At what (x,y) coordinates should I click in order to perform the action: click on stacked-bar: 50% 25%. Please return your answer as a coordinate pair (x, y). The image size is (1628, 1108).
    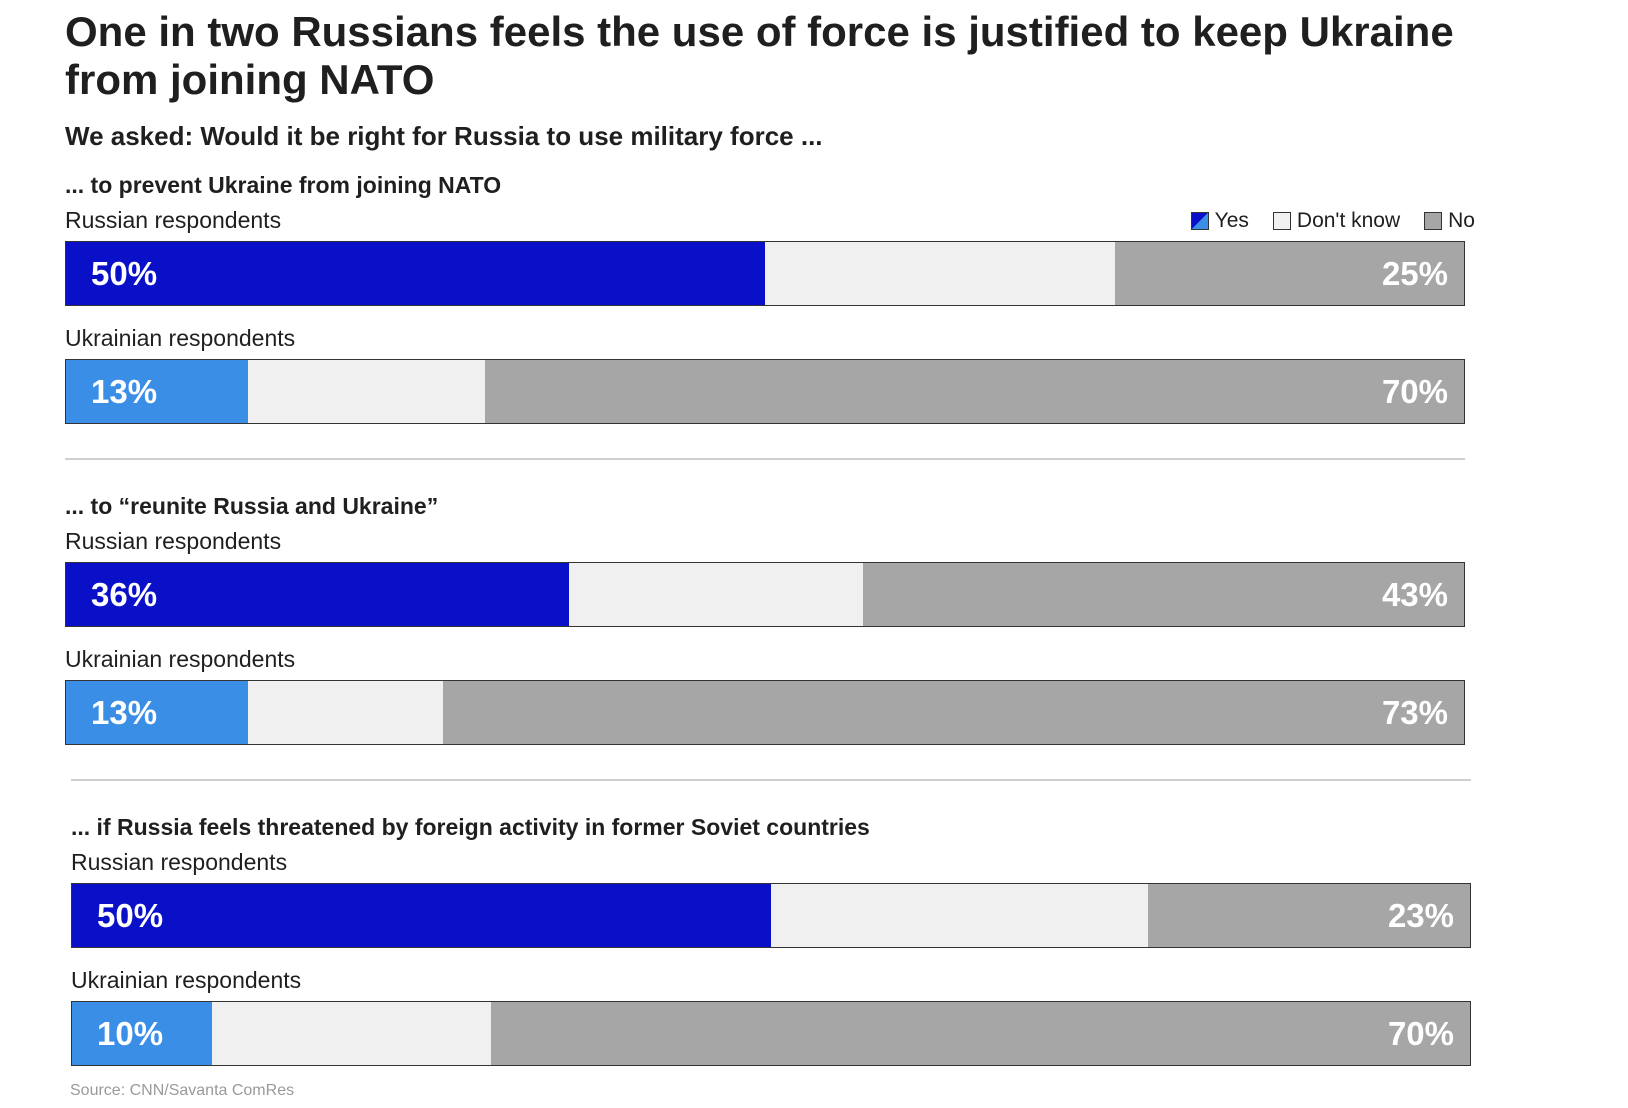
    Looking at the image, I should click on (765, 273).